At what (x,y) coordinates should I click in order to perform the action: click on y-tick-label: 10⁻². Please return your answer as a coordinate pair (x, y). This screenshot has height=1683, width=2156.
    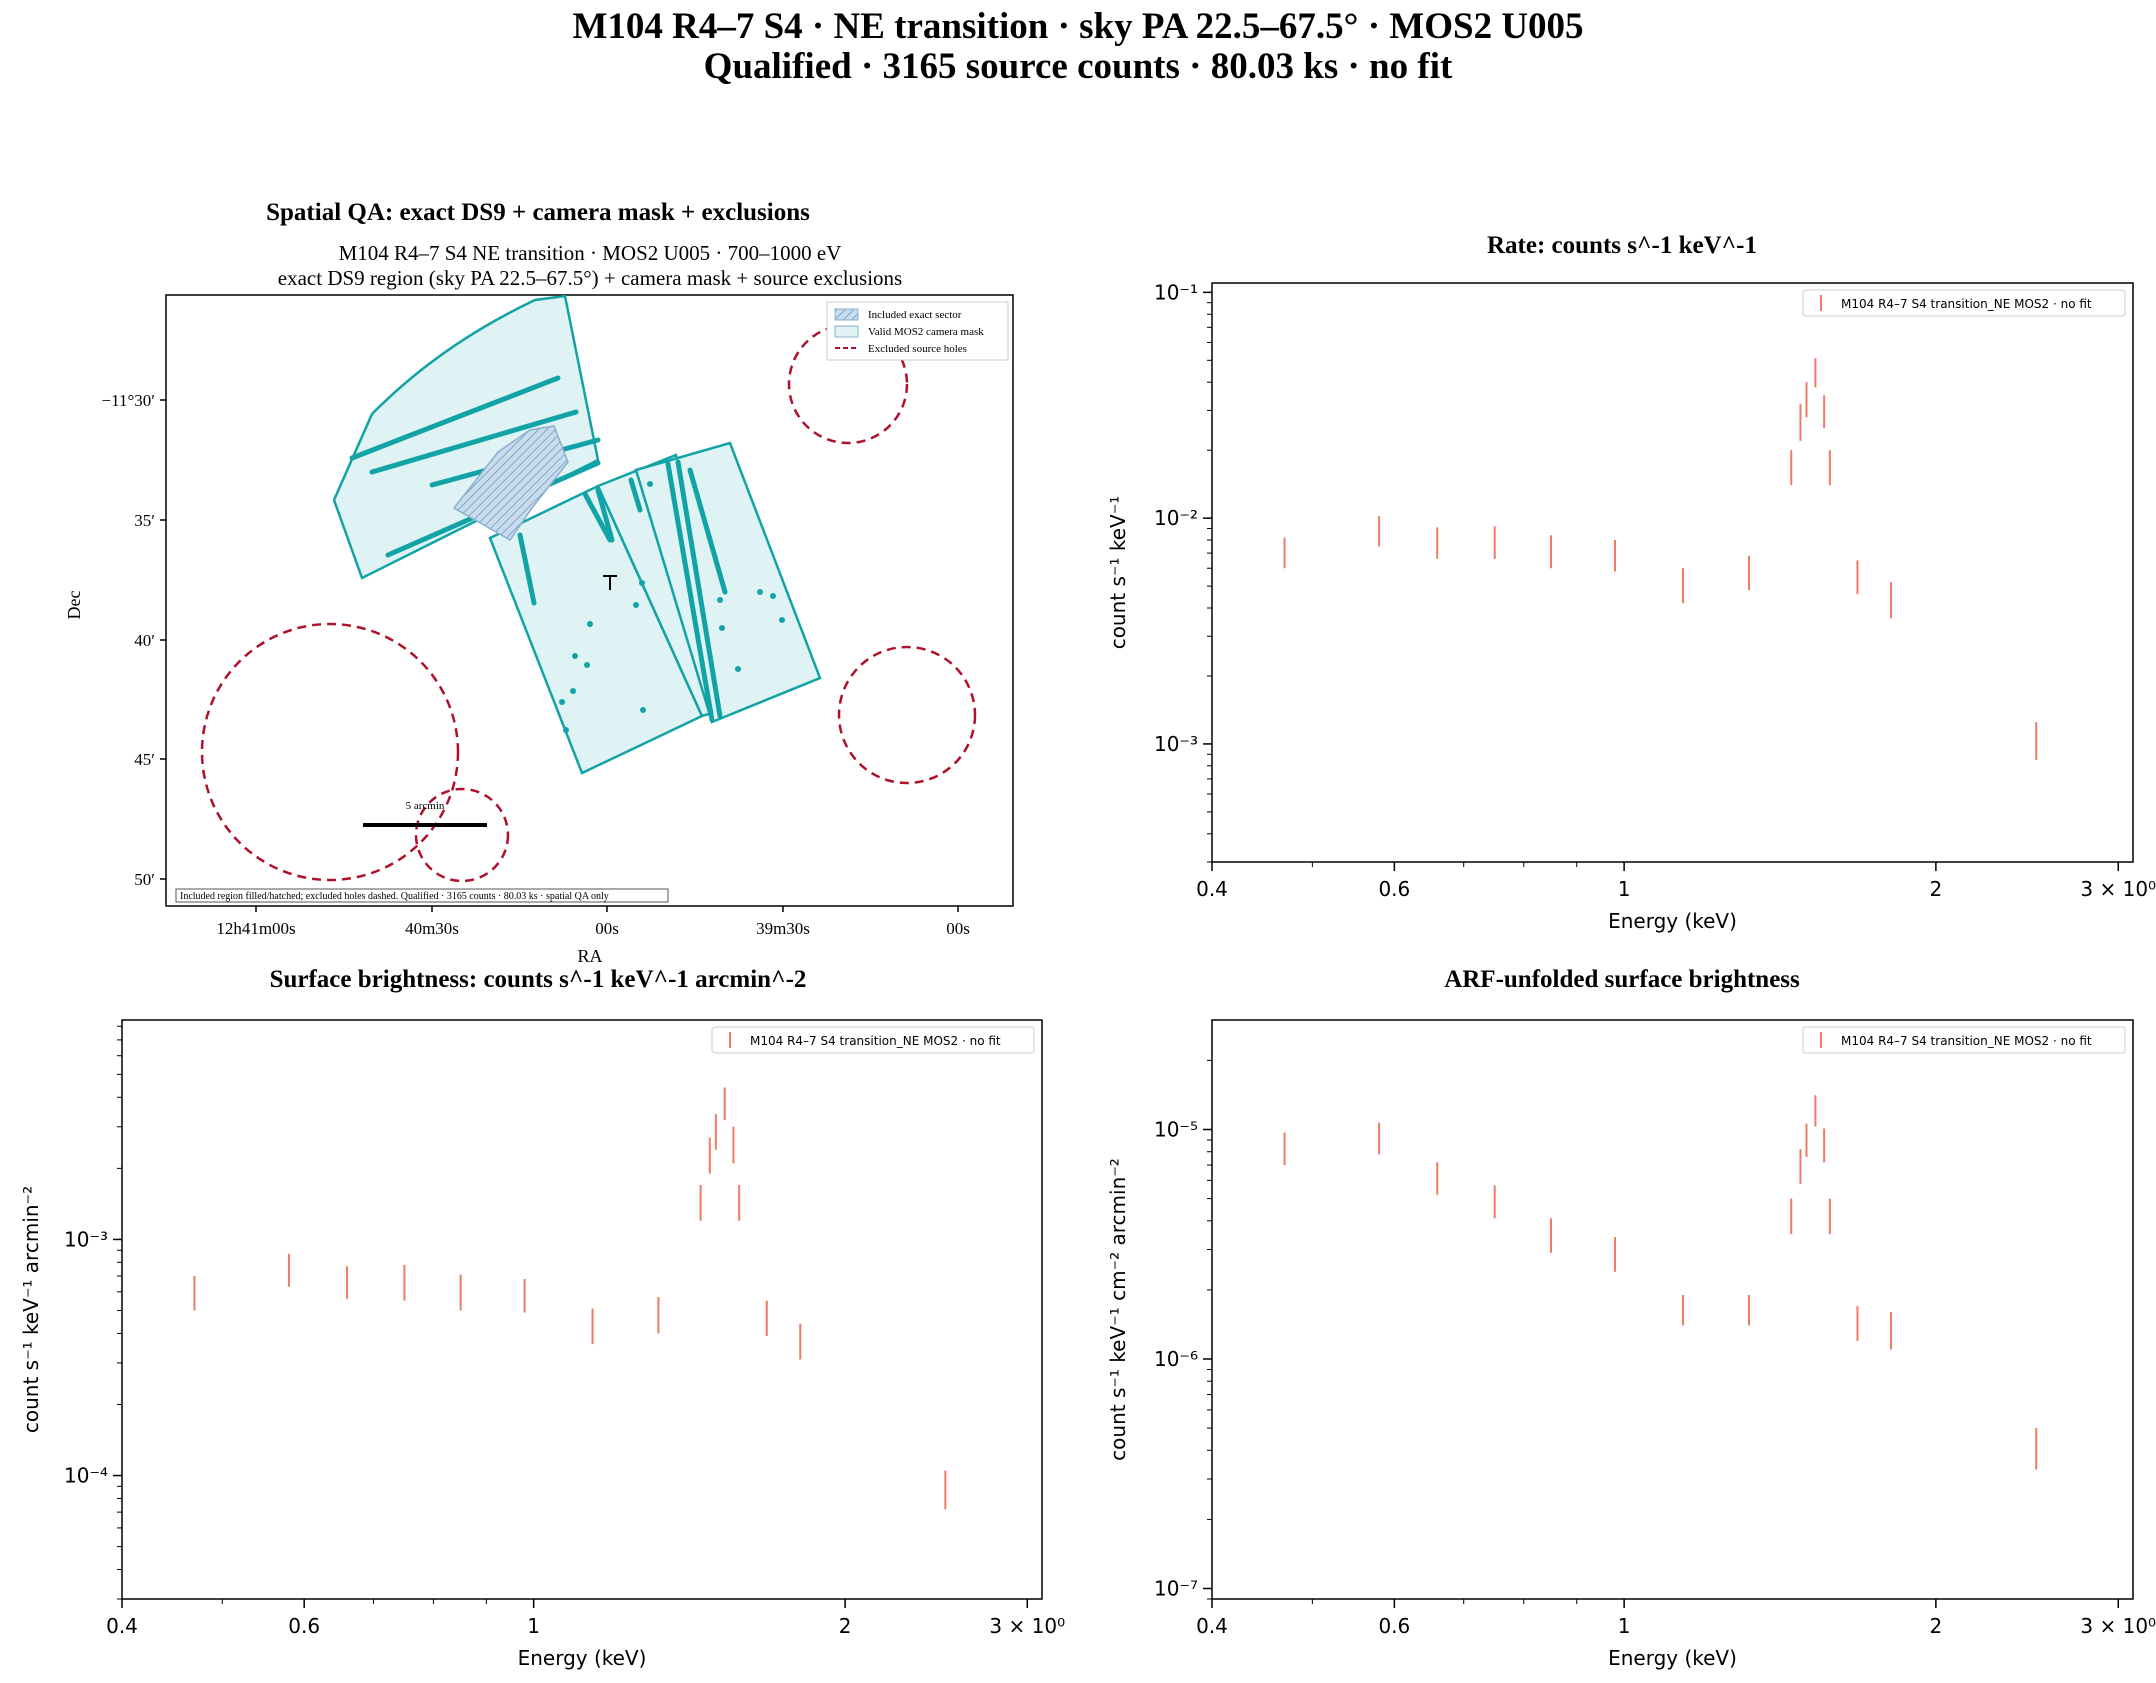
    Looking at the image, I should click on (1176, 518).